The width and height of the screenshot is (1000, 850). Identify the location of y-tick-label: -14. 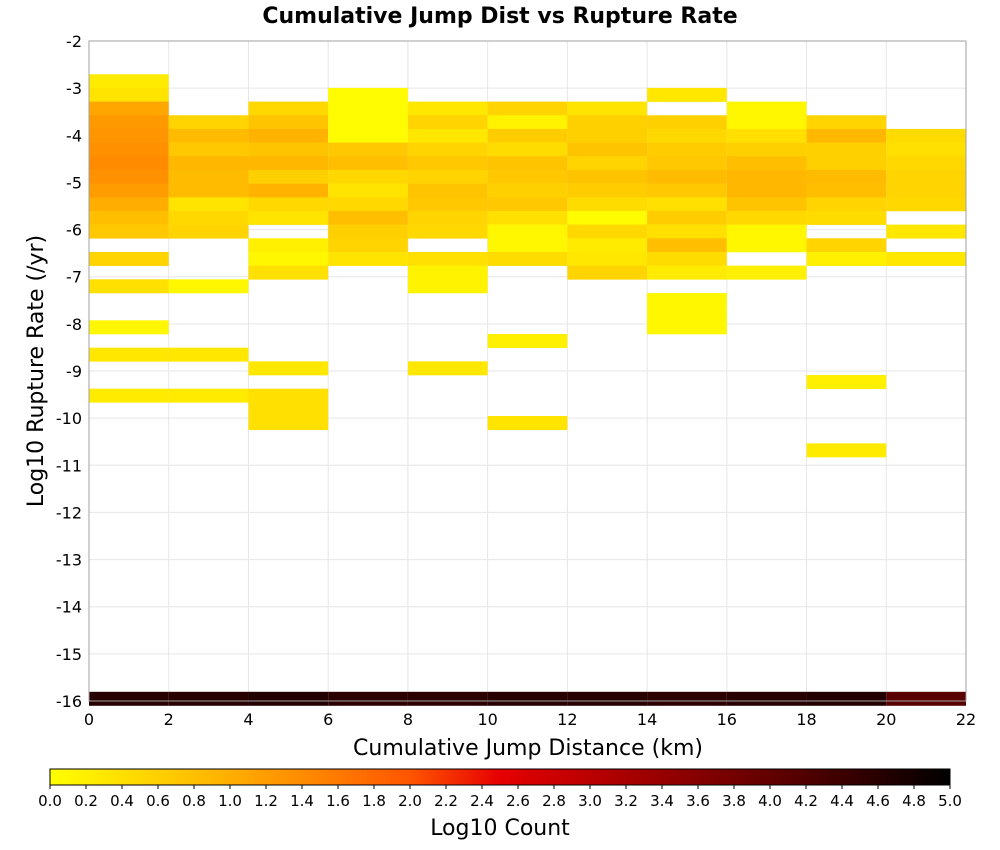
(69, 607).